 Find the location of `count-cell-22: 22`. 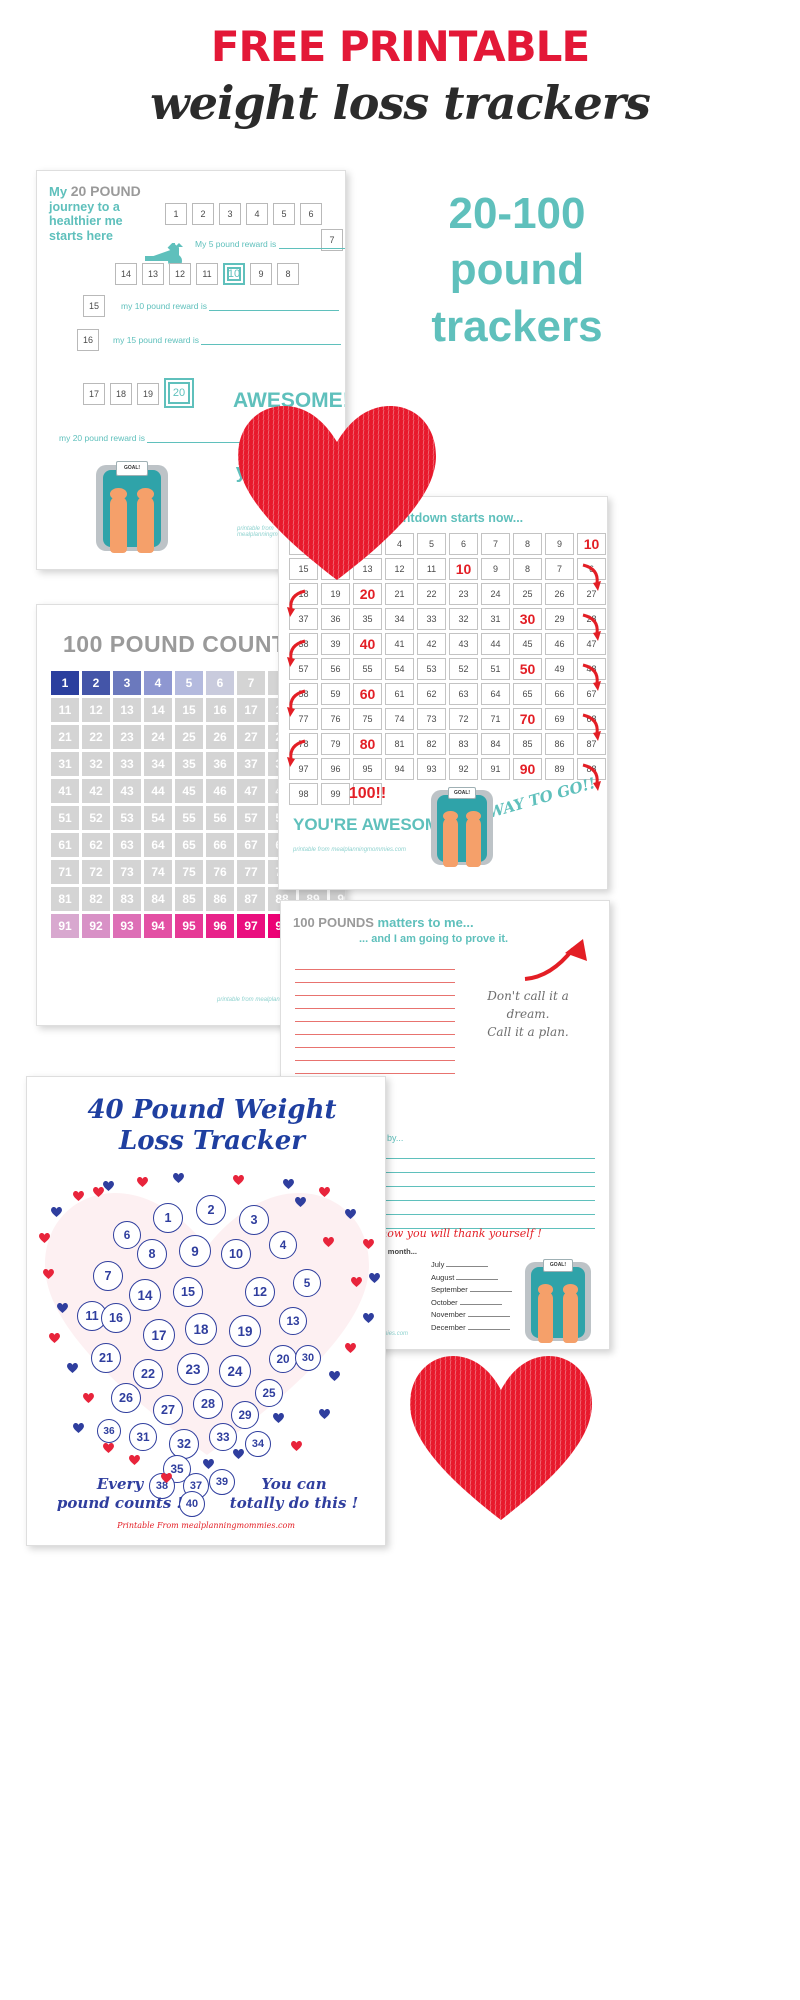

count-cell-22: 22 is located at coordinates (96, 737).